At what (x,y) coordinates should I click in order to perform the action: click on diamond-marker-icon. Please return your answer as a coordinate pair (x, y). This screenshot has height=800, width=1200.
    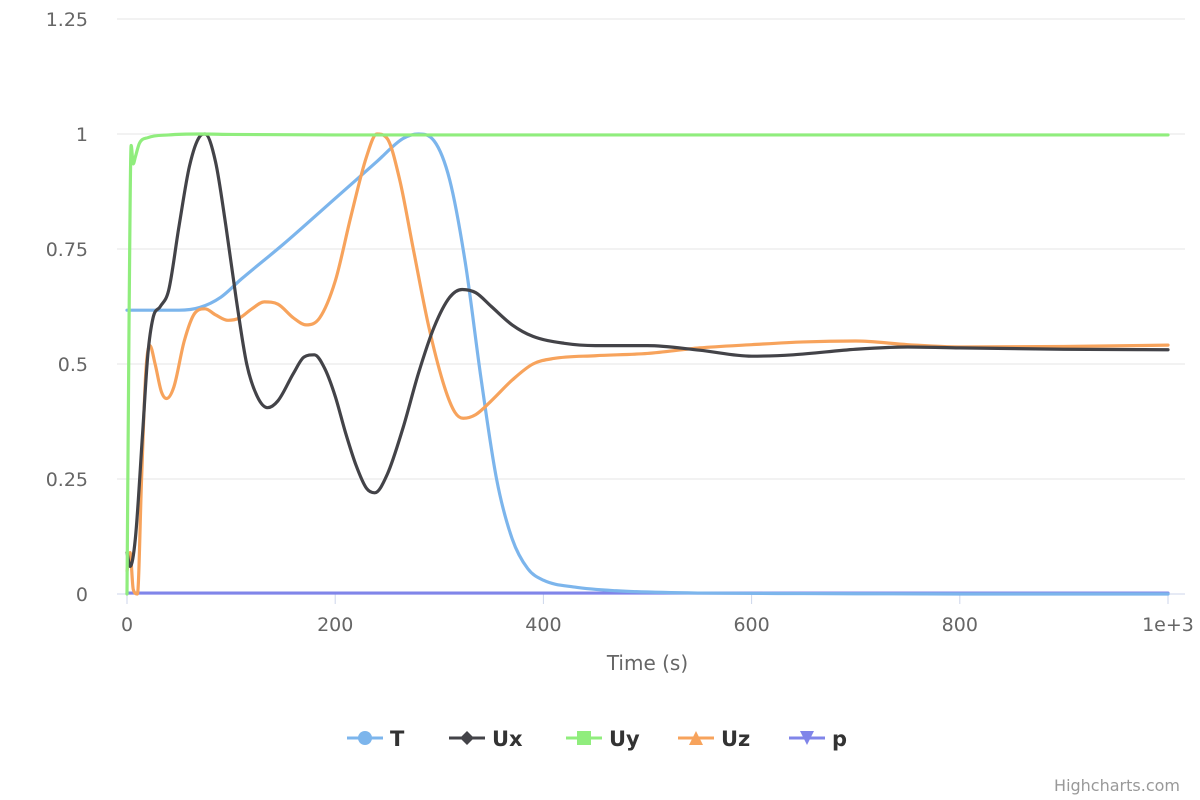
    Looking at the image, I should click on (467, 738).